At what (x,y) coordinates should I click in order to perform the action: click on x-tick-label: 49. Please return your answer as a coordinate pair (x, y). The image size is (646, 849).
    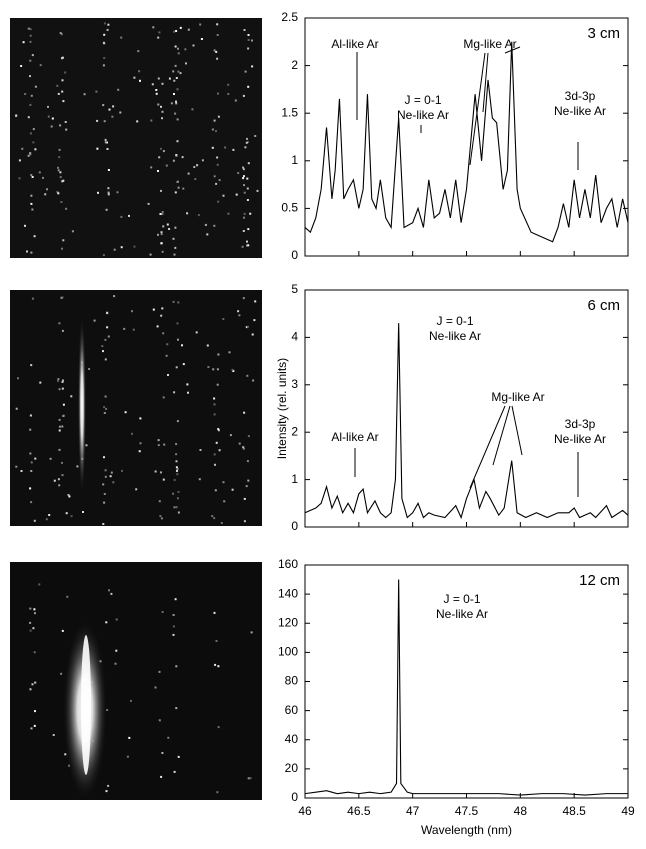
    Looking at the image, I should click on (628, 811).